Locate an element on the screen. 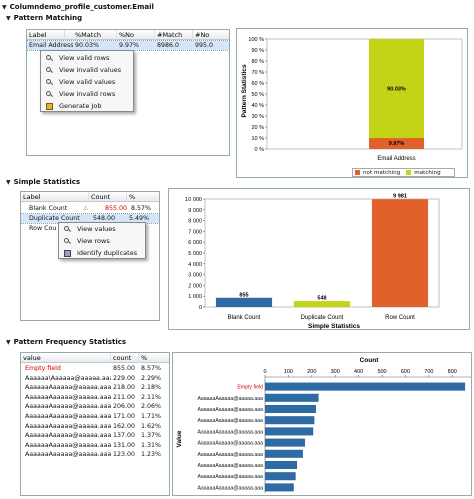  x-tick-label: 0 is located at coordinates (264, 372).